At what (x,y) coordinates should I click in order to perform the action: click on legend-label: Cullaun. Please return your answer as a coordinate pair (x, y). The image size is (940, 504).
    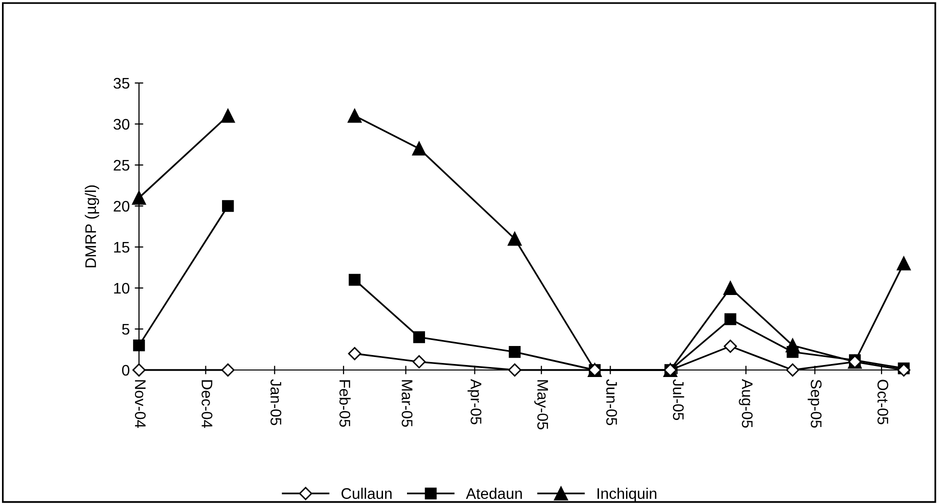
    Looking at the image, I should click on (367, 493).